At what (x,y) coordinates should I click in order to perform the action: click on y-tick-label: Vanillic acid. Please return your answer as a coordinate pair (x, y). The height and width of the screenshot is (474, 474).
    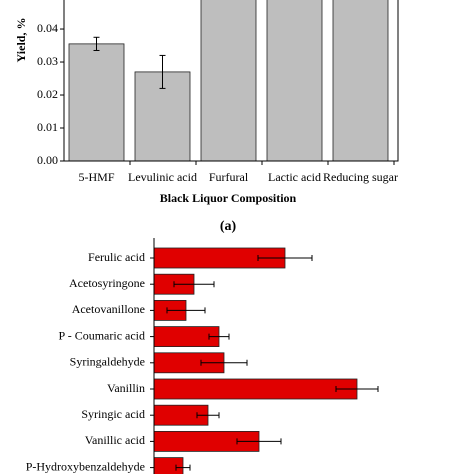
    Looking at the image, I should click on (115, 440).